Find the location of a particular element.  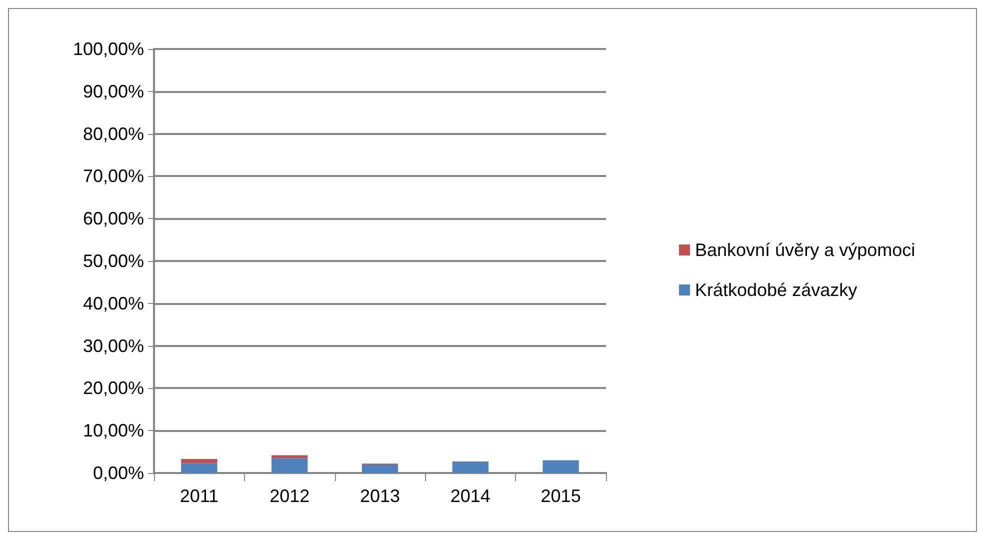

y-tick-label: 50,00% is located at coordinates (113, 261).